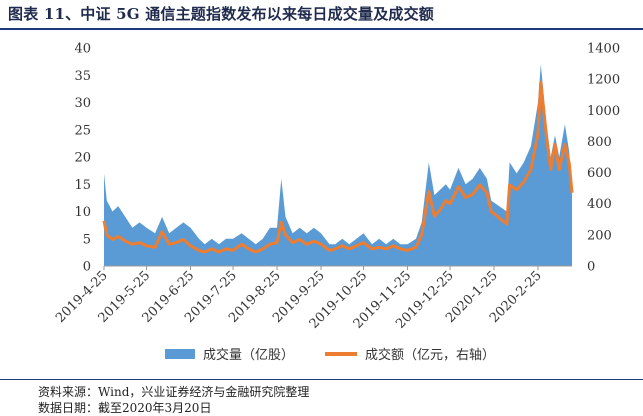  Describe the element at coordinates (87, 239) in the screenshot. I see `y-left-tick-label: 5` at that location.